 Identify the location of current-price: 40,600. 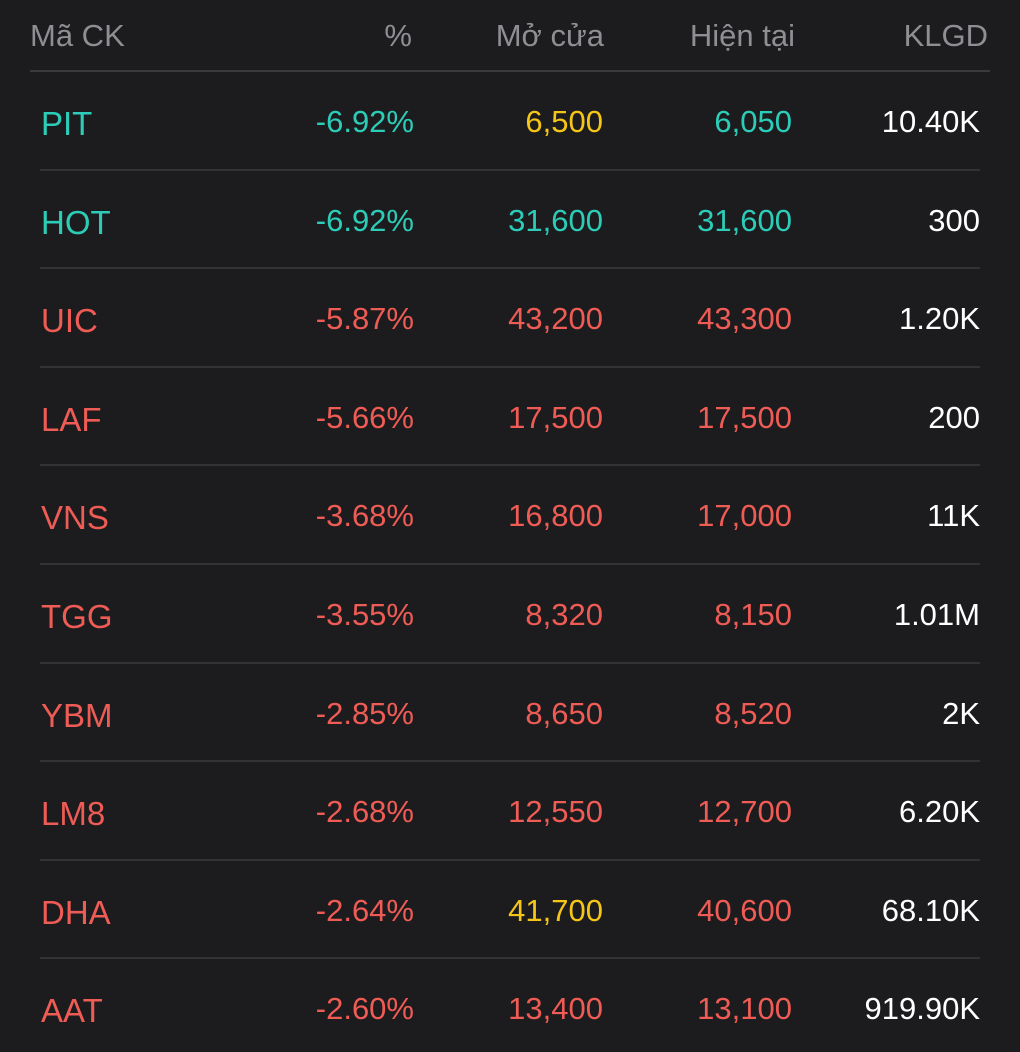
(744, 910).